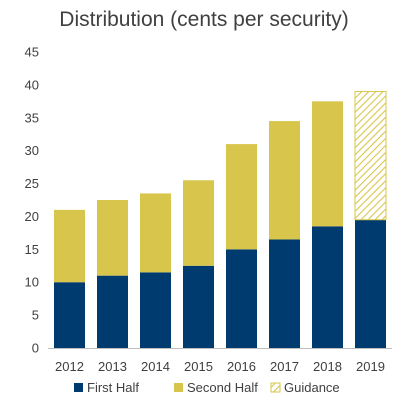 This screenshot has width=408, height=419. What do you see at coordinates (32, 150) in the screenshot?
I see `y-tick-label: 30` at bounding box center [32, 150].